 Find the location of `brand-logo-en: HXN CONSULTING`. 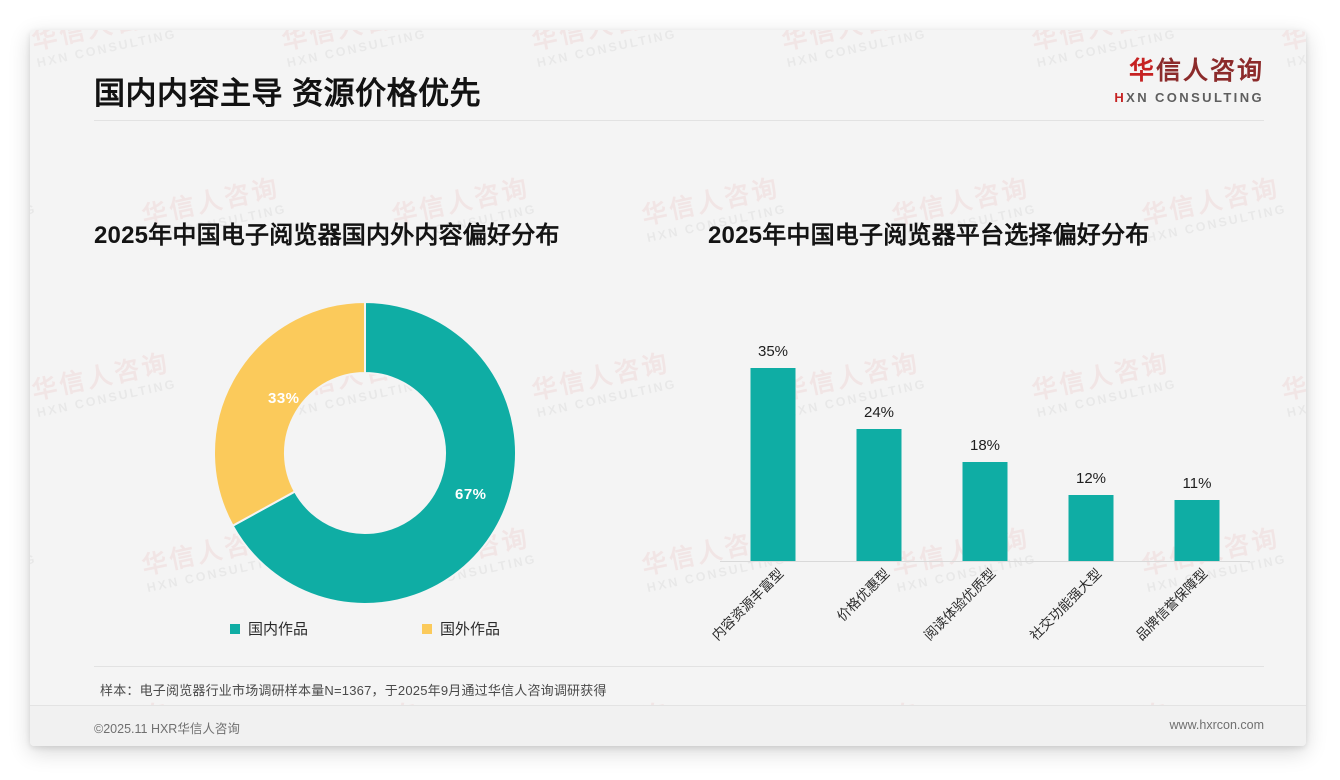

brand-logo-en: HXN CONSULTING is located at coordinates (1189, 97).